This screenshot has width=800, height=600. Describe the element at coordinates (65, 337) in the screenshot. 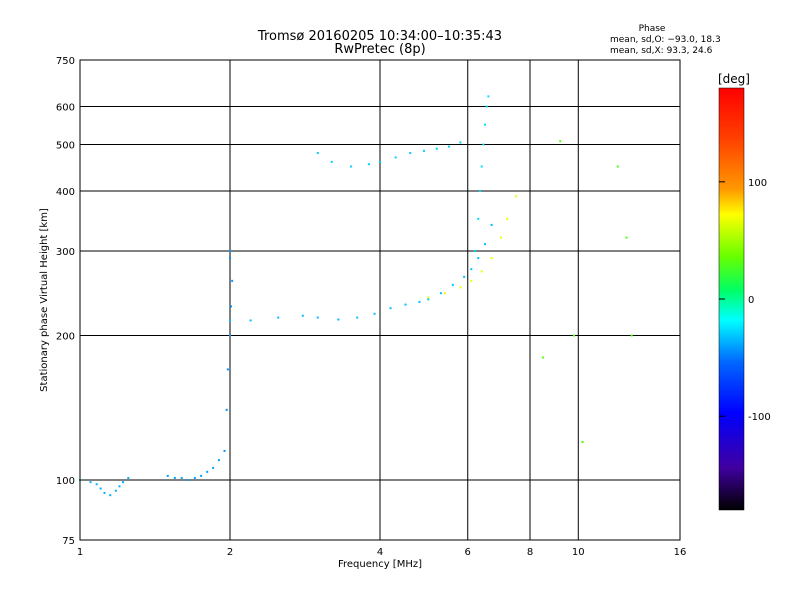

I see `y-tick-label: 200` at that location.